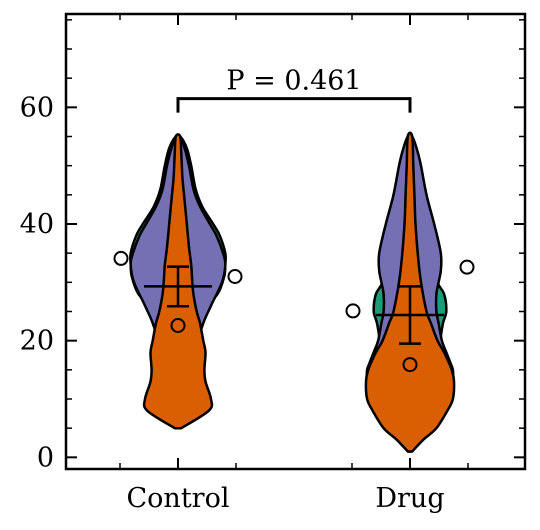  I want to click on y-tick-label: 0, so click(45, 457).